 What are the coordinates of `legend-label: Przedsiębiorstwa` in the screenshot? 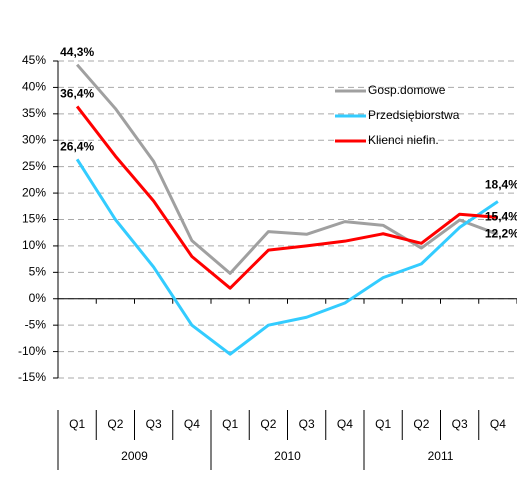 It's located at (414, 115).